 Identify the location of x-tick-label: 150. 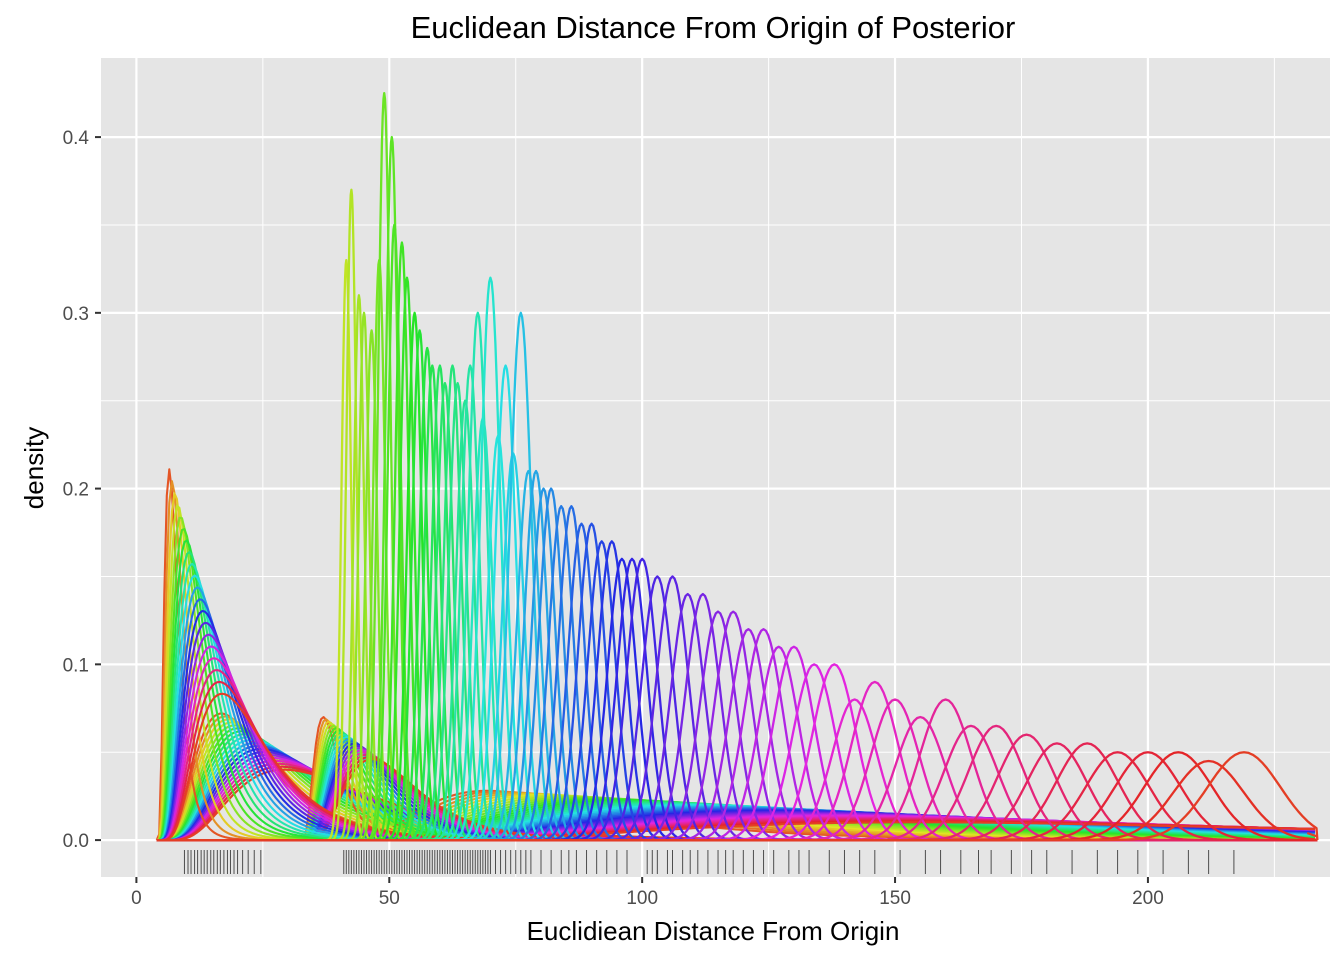
(895, 898).